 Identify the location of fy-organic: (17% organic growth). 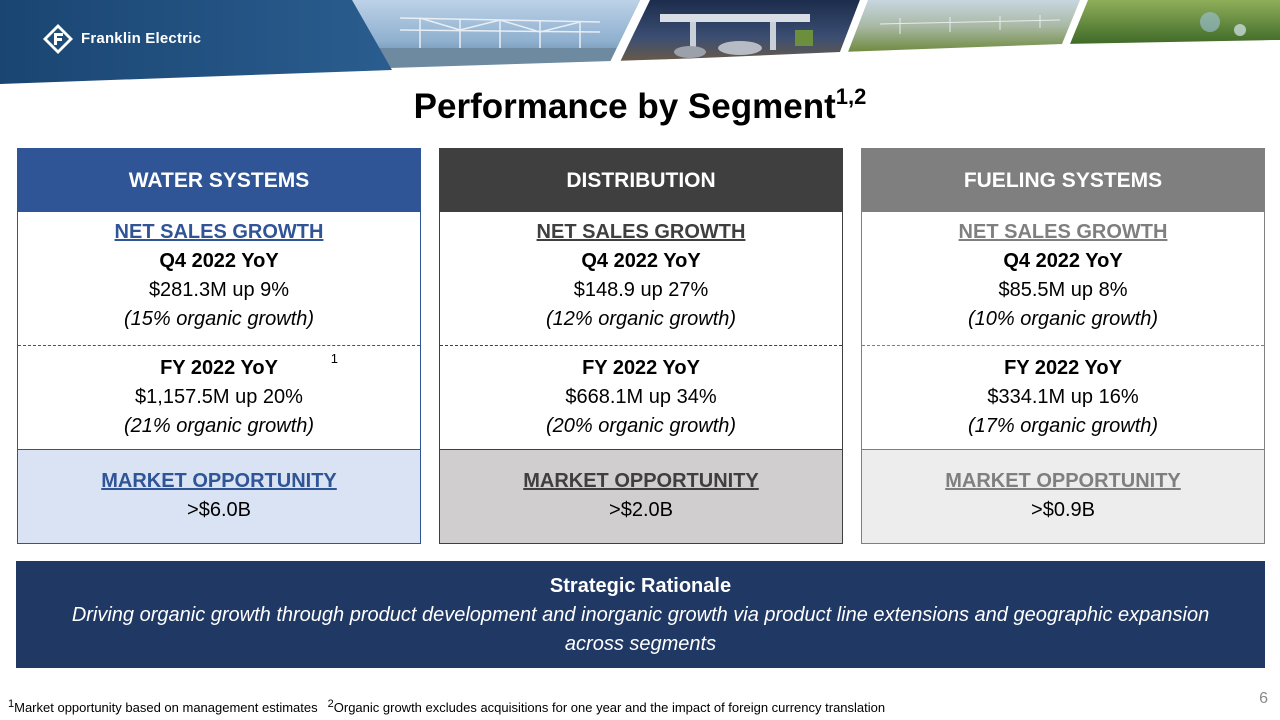
(1063, 426).